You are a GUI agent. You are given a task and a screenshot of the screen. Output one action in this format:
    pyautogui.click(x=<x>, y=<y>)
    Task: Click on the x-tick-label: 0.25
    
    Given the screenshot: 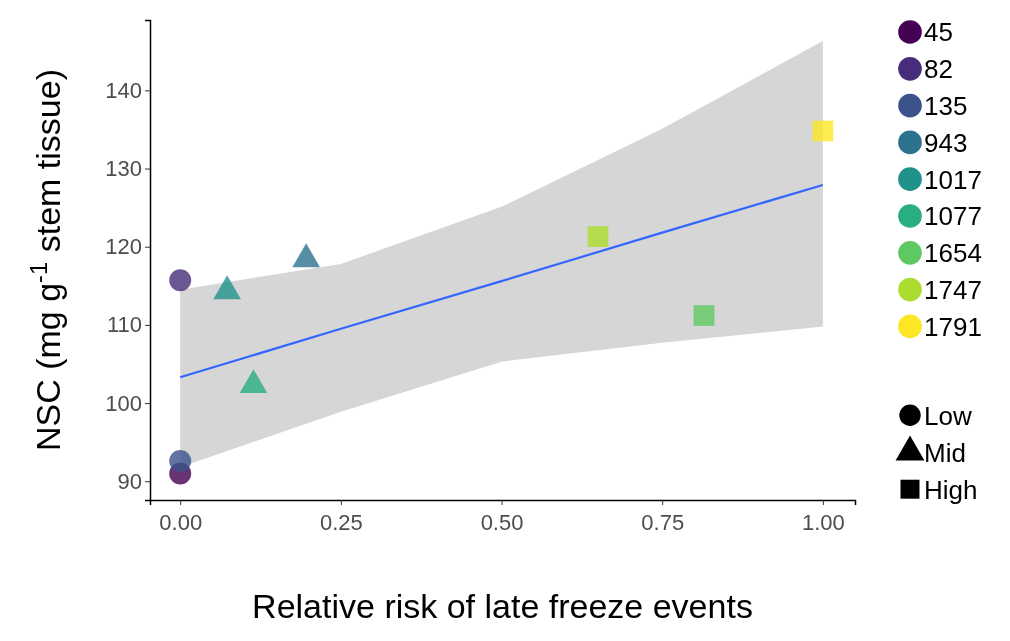 What is the action you would take?
    pyautogui.click(x=341, y=522)
    